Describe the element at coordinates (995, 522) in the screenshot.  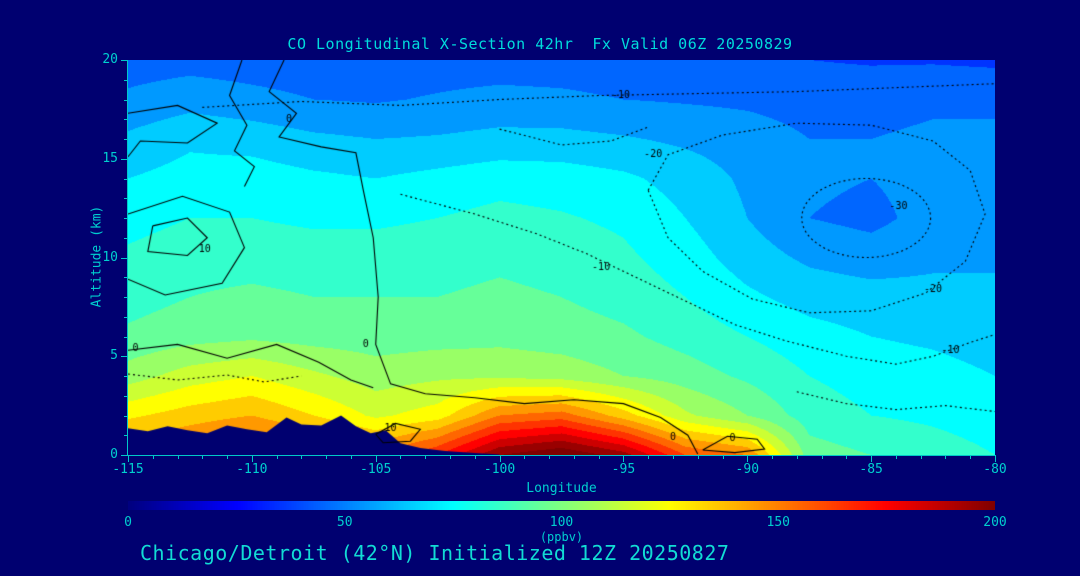
I see `colorbar-tick-label: 200` at that location.